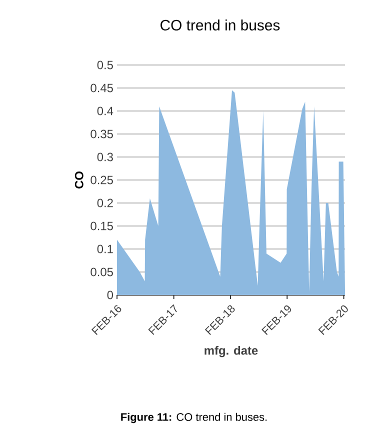 The image size is (388, 434). I want to click on y-tick-label: 0.25, so click(101, 180).